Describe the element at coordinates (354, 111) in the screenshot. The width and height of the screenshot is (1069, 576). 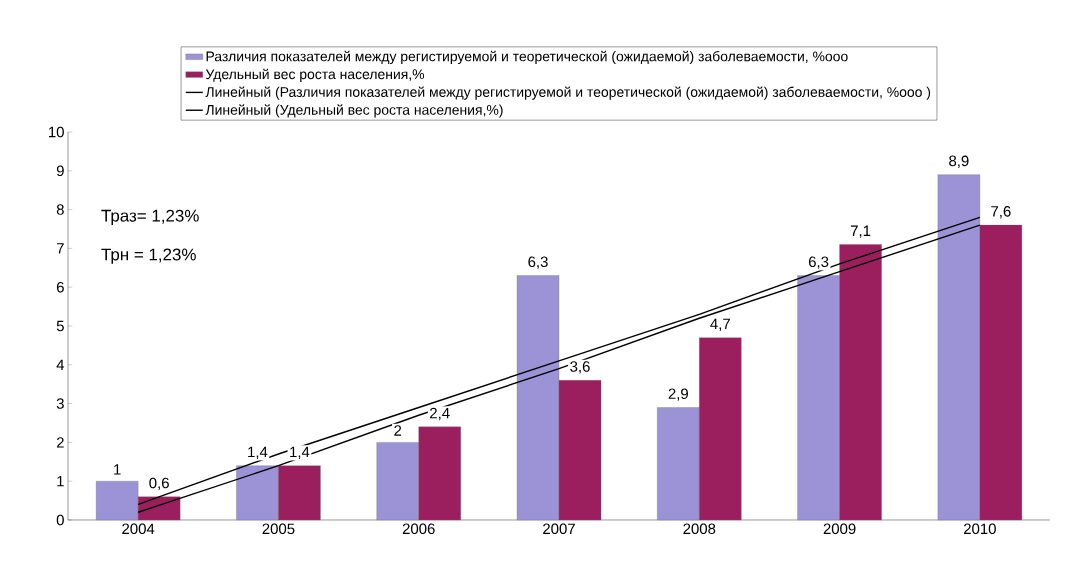
I see `legend-label: Линейный (Удельный вес роста населения,%)` at that location.